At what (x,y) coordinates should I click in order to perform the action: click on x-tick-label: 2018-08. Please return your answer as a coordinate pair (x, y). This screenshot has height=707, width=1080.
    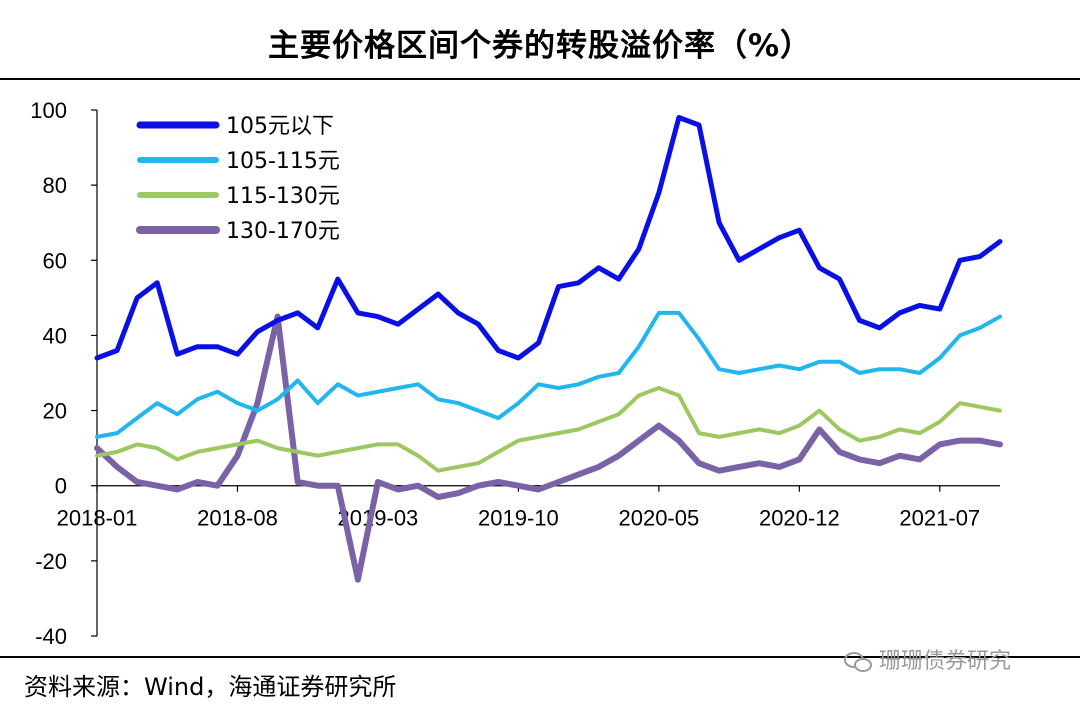
    Looking at the image, I should click on (237, 518).